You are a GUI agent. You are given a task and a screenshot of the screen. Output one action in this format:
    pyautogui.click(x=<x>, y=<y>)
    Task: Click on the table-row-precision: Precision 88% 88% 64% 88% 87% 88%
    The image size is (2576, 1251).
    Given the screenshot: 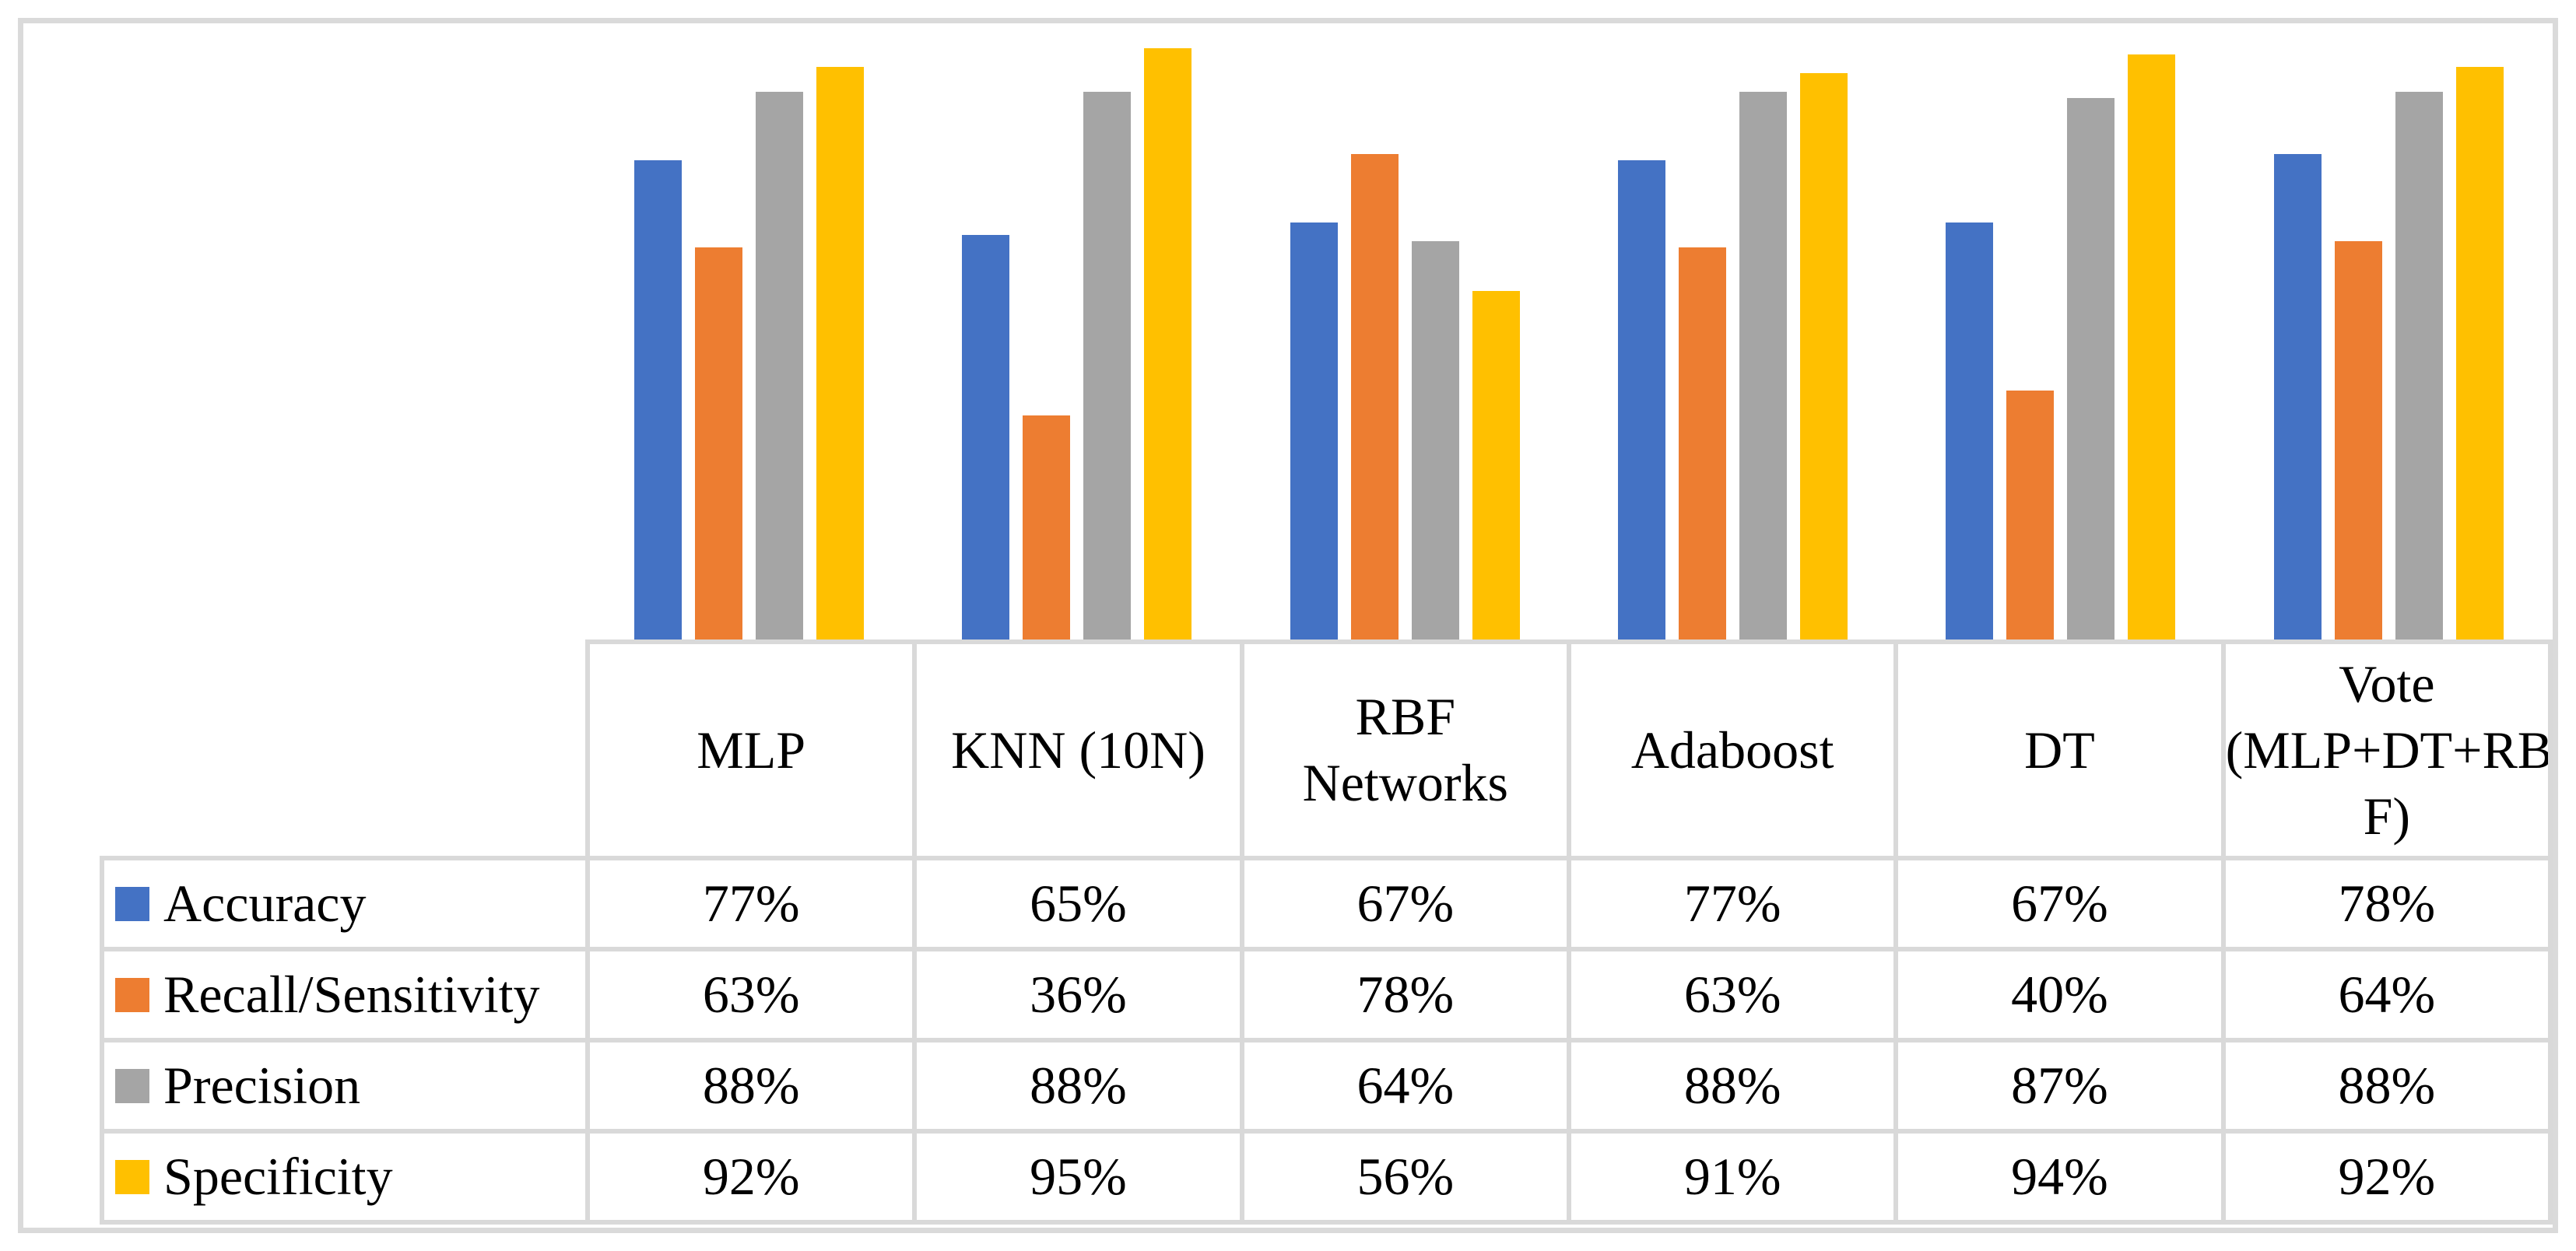 What is the action you would take?
    pyautogui.click(x=1327, y=1086)
    